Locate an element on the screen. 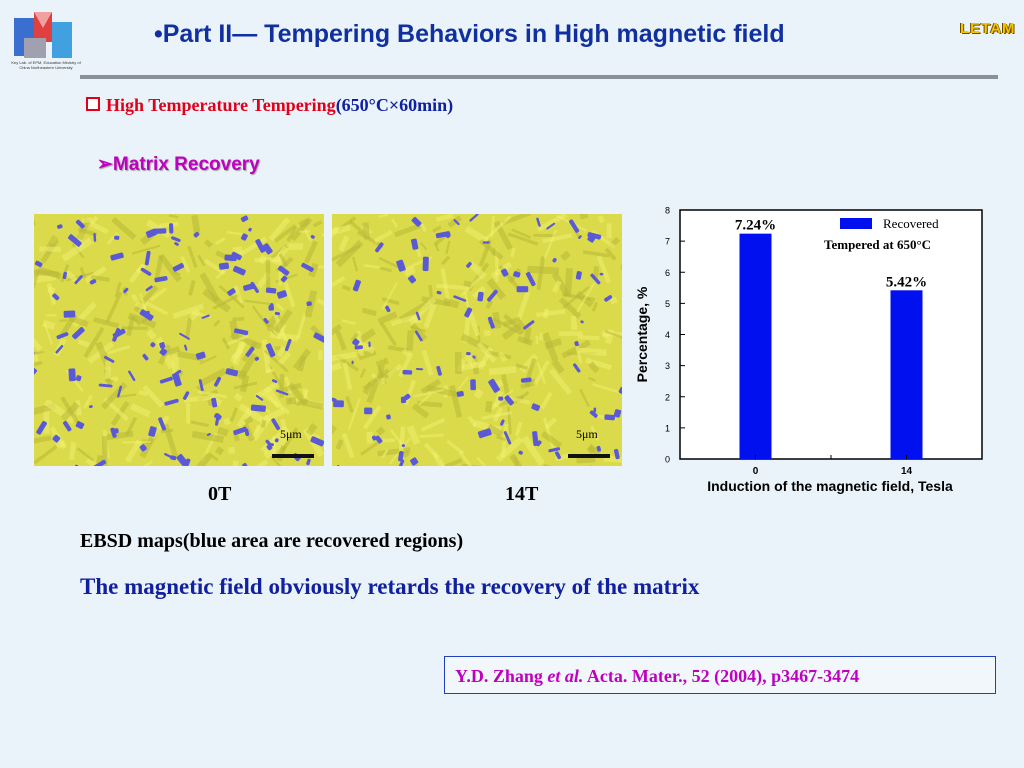 This screenshot has height=768, width=1024. section-title-text: Matrix Recovery is located at coordinates (186, 164).